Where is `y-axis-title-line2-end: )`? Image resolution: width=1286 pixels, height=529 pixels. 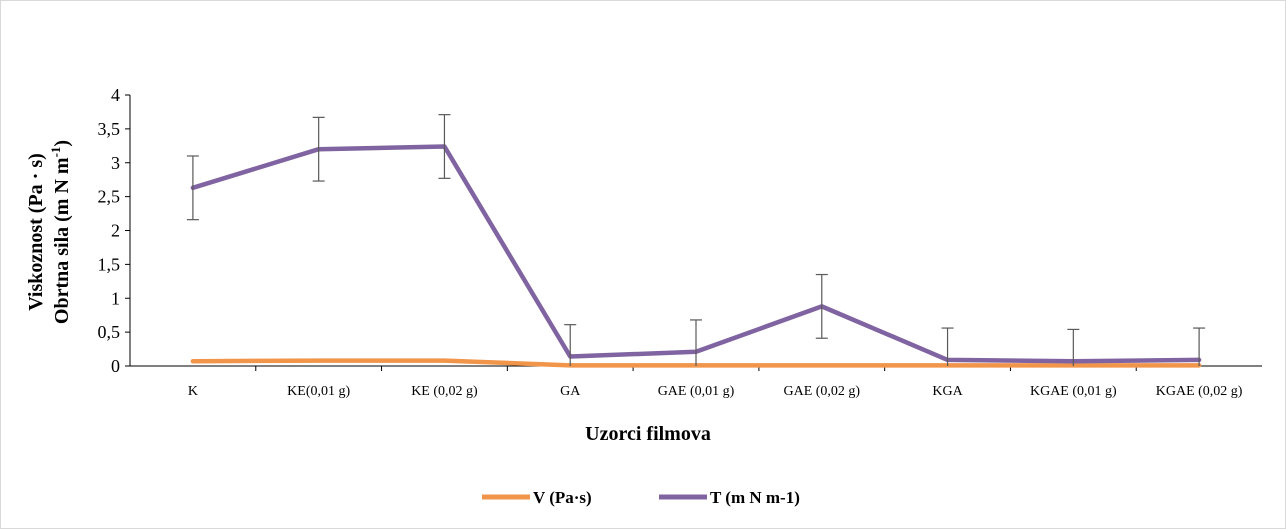 y-axis-title-line2-end: ) is located at coordinates (62, 143).